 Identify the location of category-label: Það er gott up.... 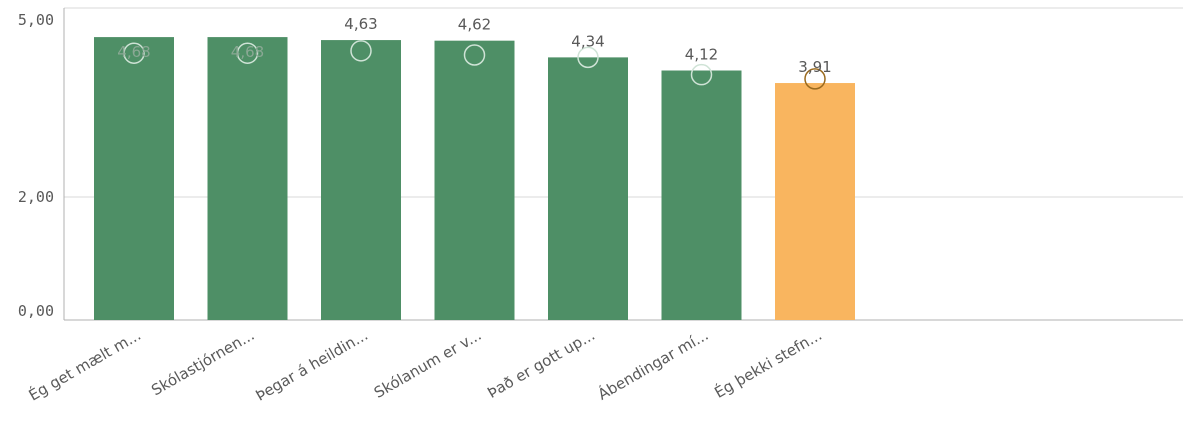
(541, 364).